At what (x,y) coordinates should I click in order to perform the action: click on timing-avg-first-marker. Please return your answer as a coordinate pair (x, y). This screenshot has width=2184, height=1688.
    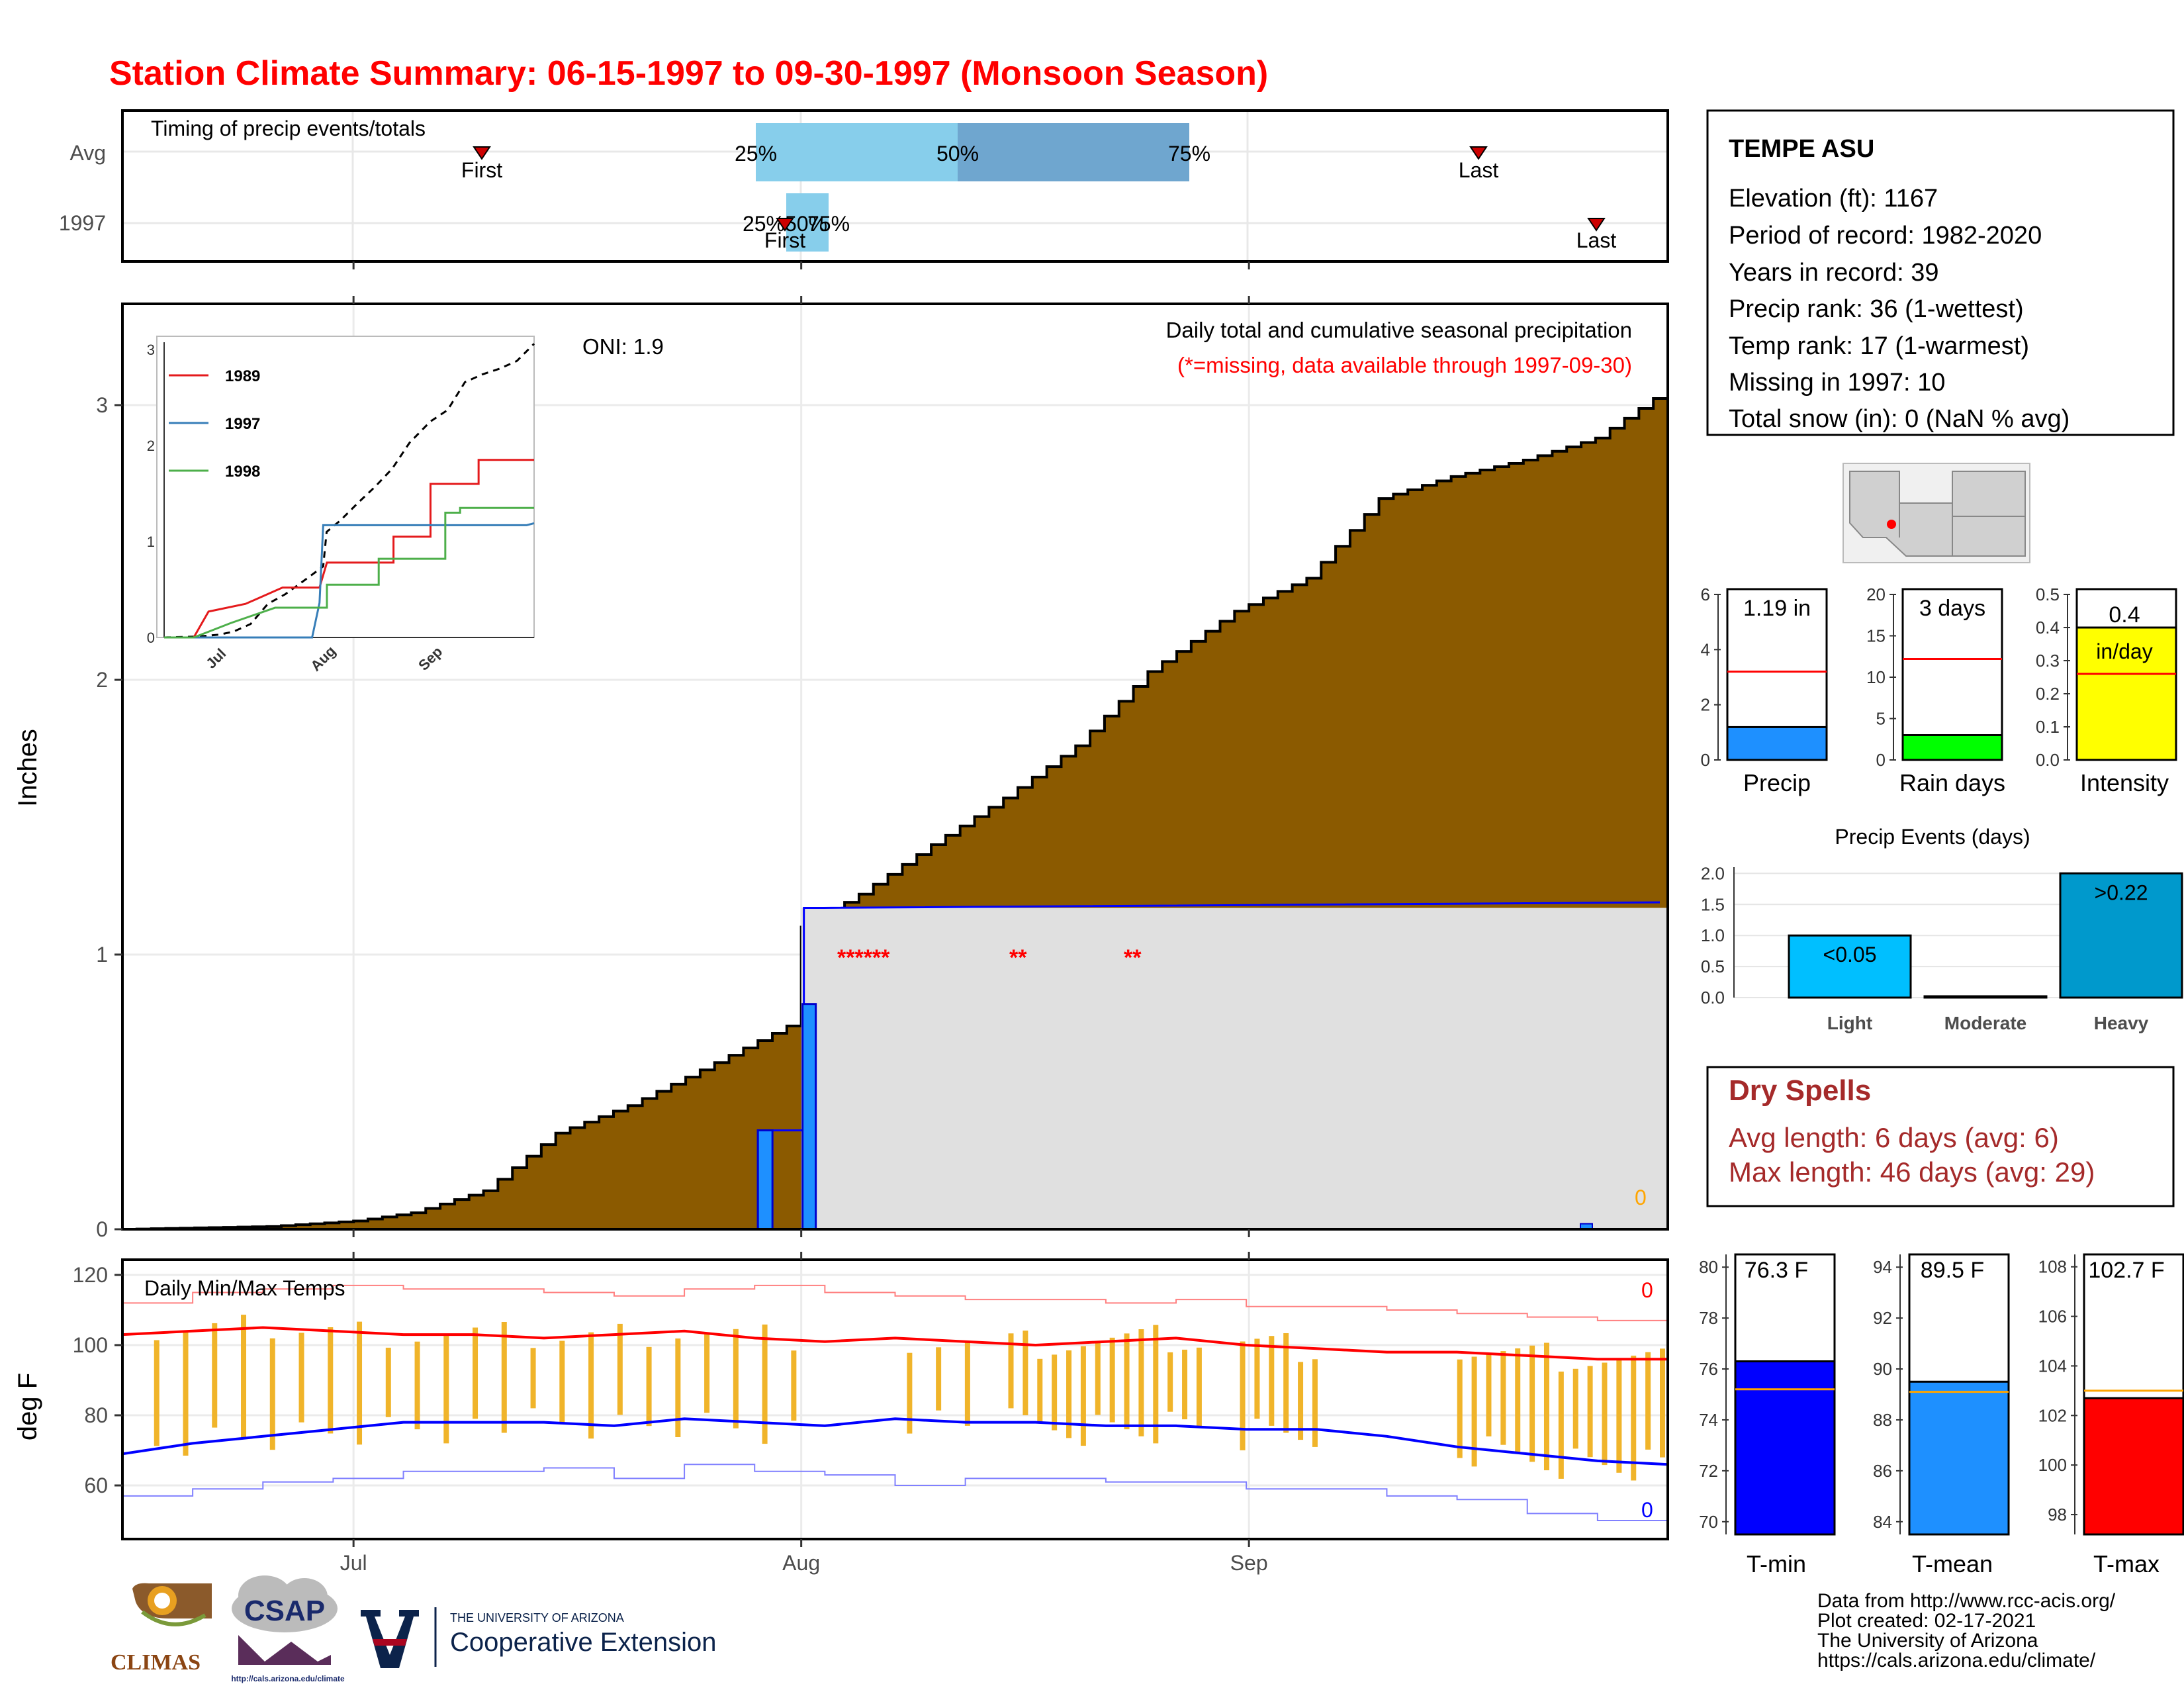
    Looking at the image, I should click on (482, 153).